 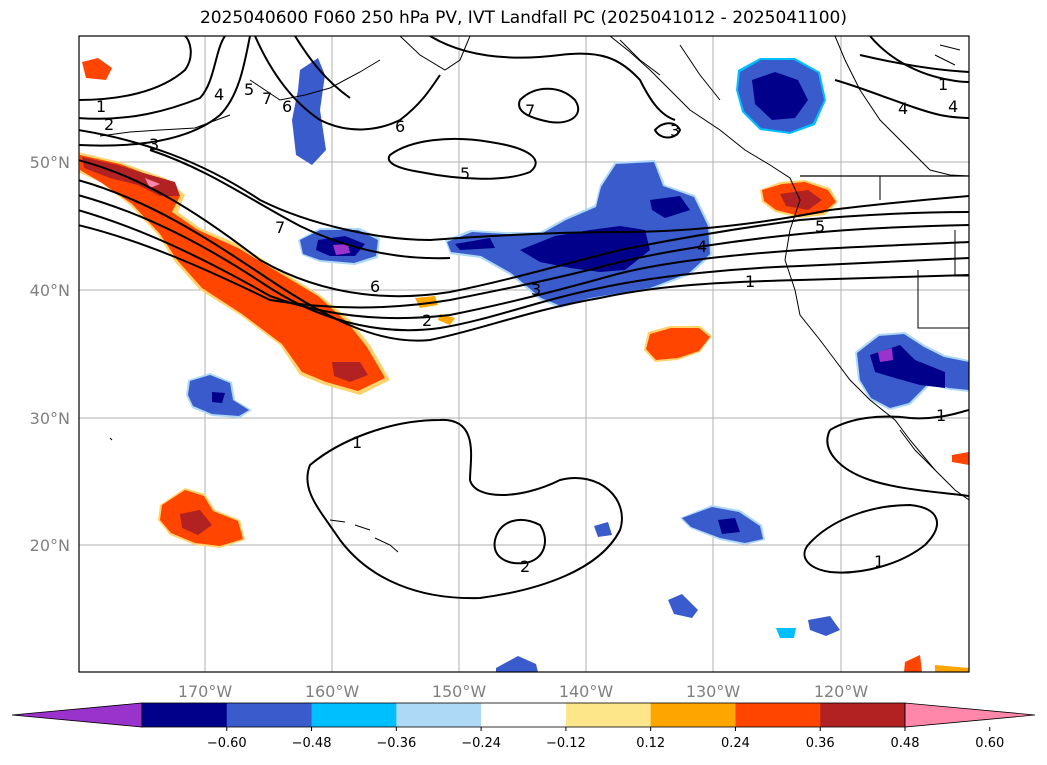 What do you see at coordinates (459, 691) in the screenshot?
I see `lon-label-150w: 150°W` at bounding box center [459, 691].